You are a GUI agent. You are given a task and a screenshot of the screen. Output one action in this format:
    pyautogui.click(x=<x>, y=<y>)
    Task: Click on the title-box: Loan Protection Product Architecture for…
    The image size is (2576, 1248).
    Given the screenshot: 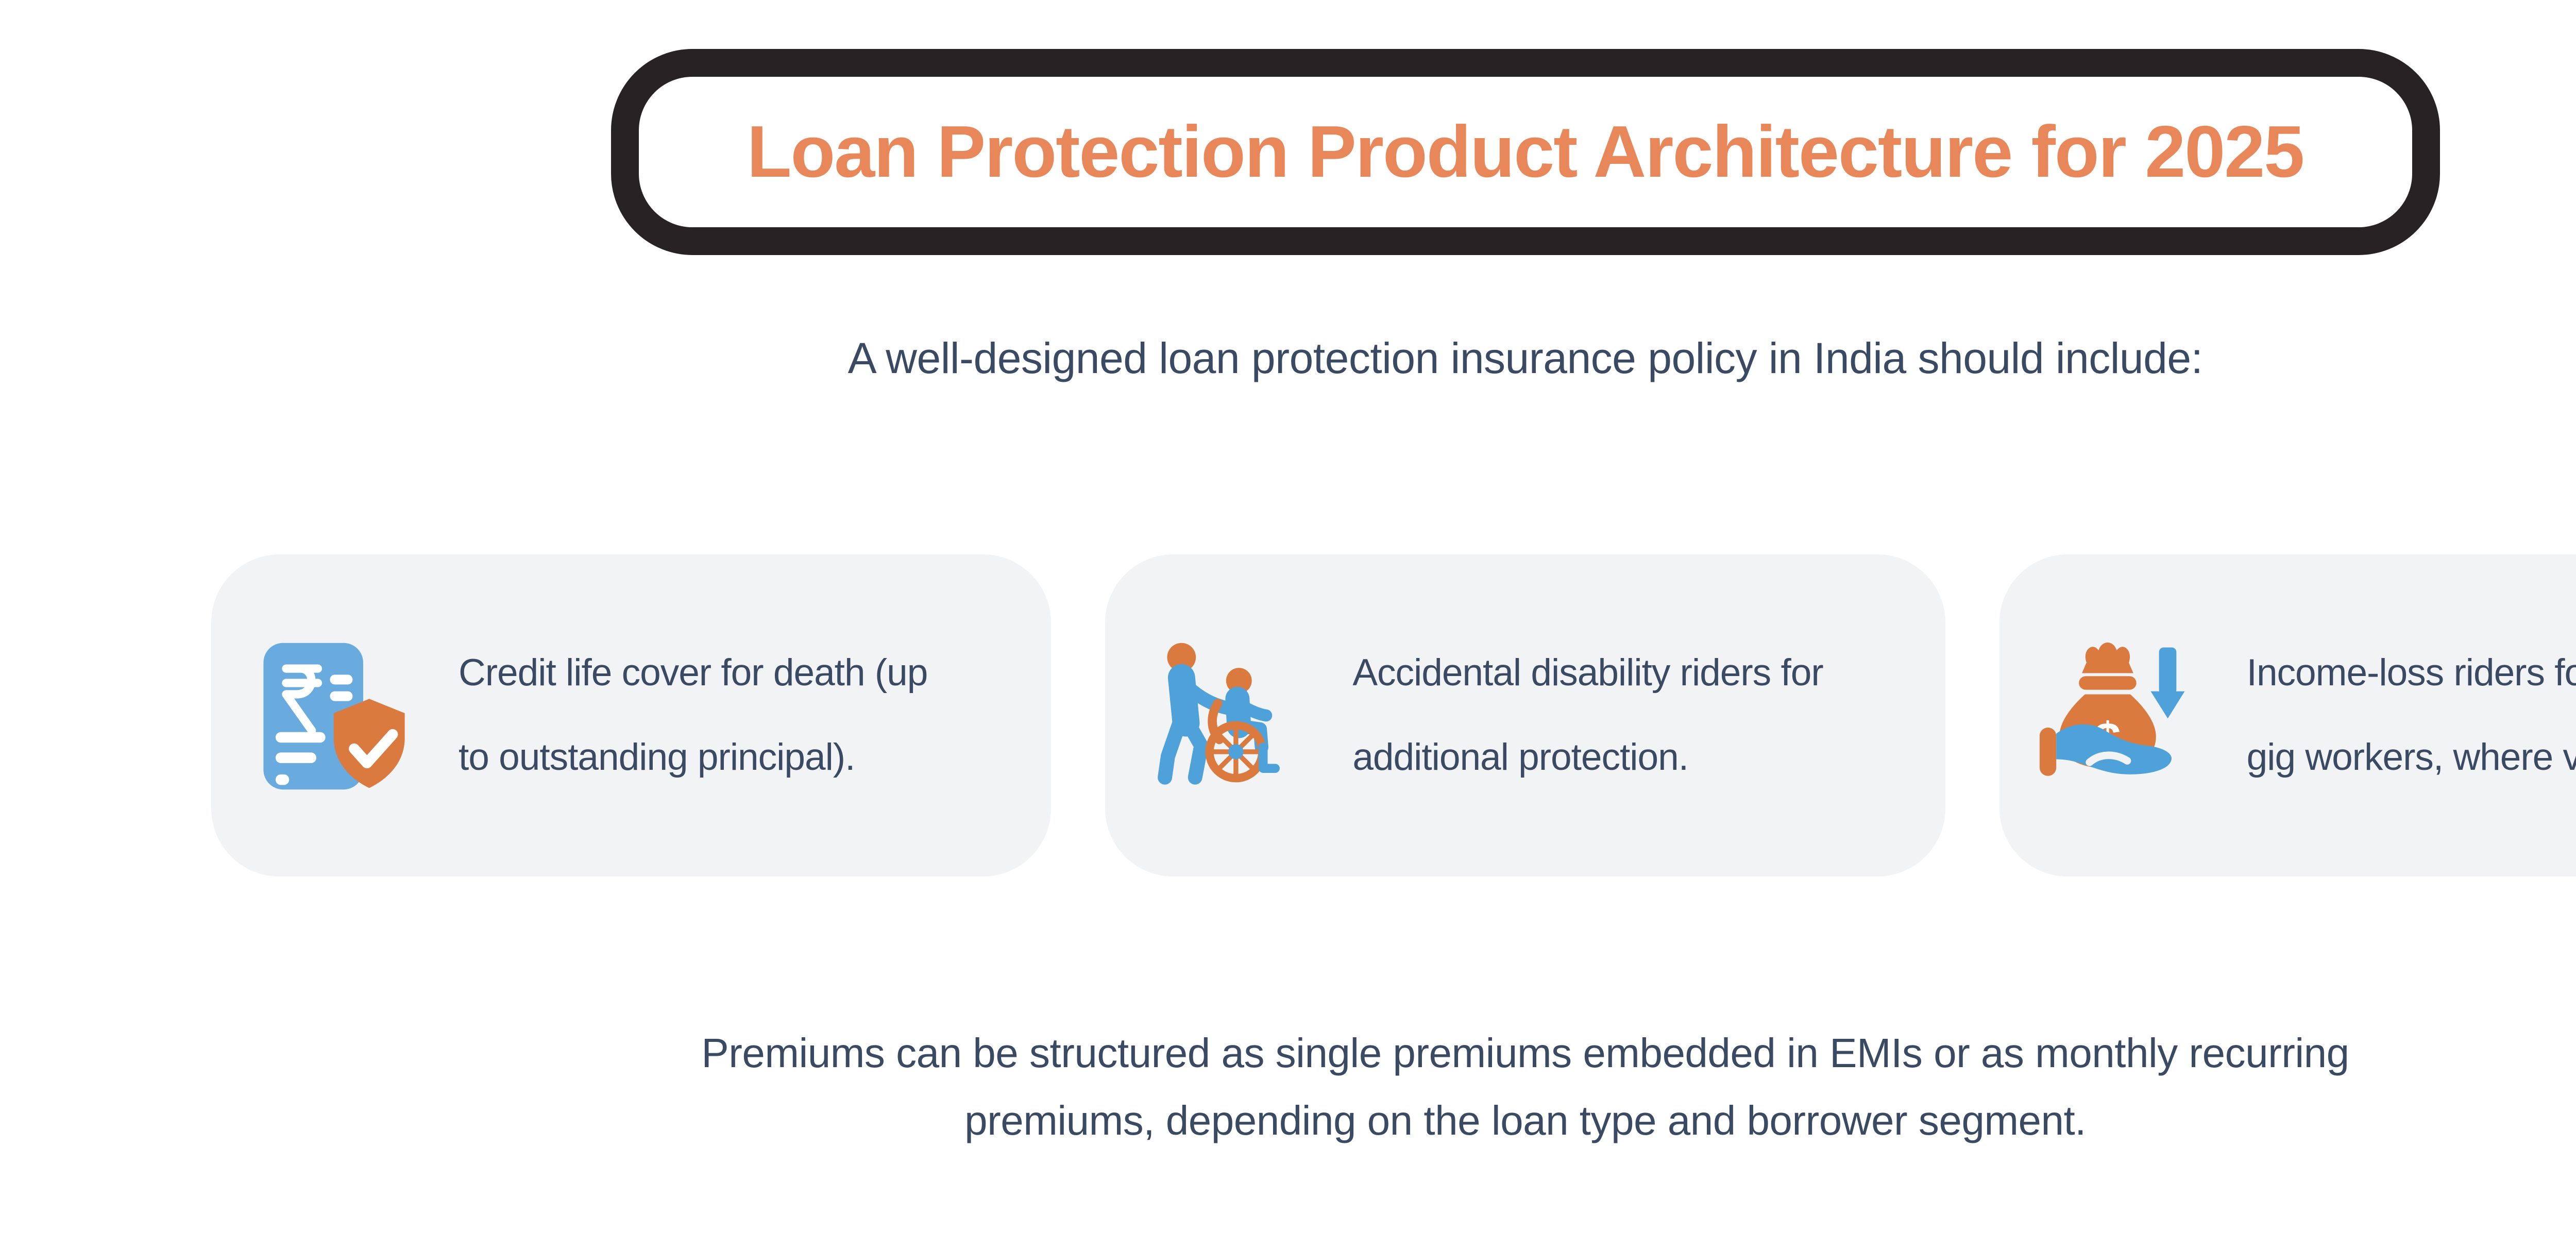 What is the action you would take?
    pyautogui.click(x=1525, y=152)
    